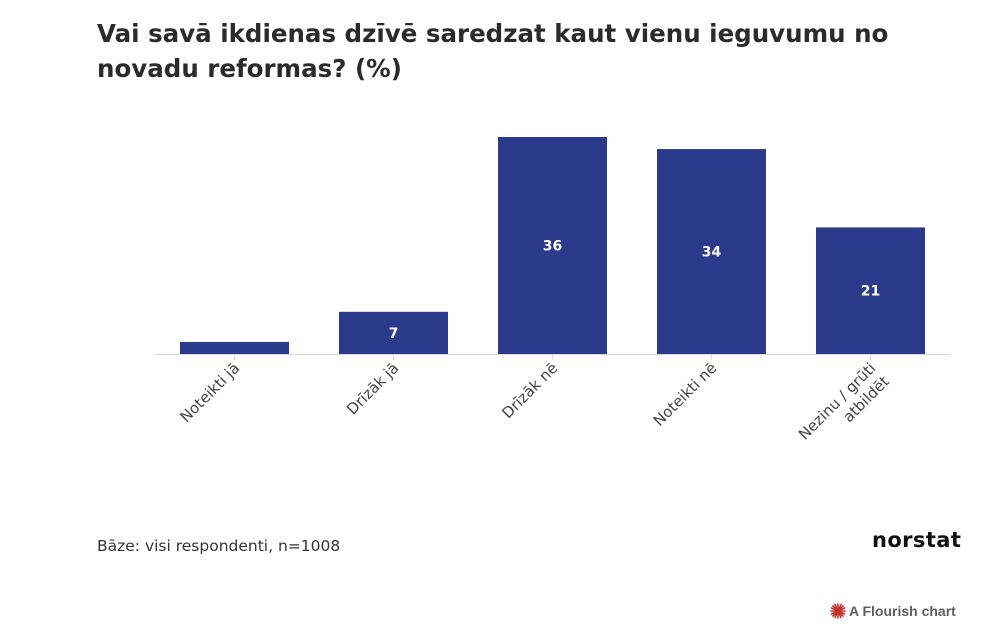 Image resolution: width=986 pixels, height=630 pixels. I want to click on x-tick-label-line: Drīzāk nē, so click(529, 390).